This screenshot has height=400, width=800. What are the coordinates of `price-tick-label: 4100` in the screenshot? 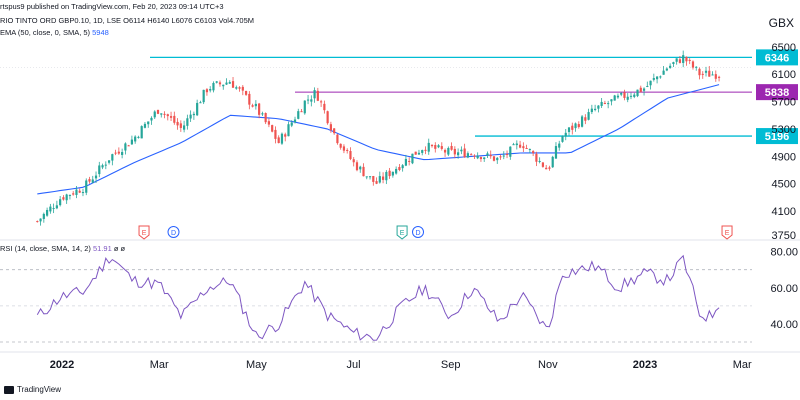 It's located at (784, 212).